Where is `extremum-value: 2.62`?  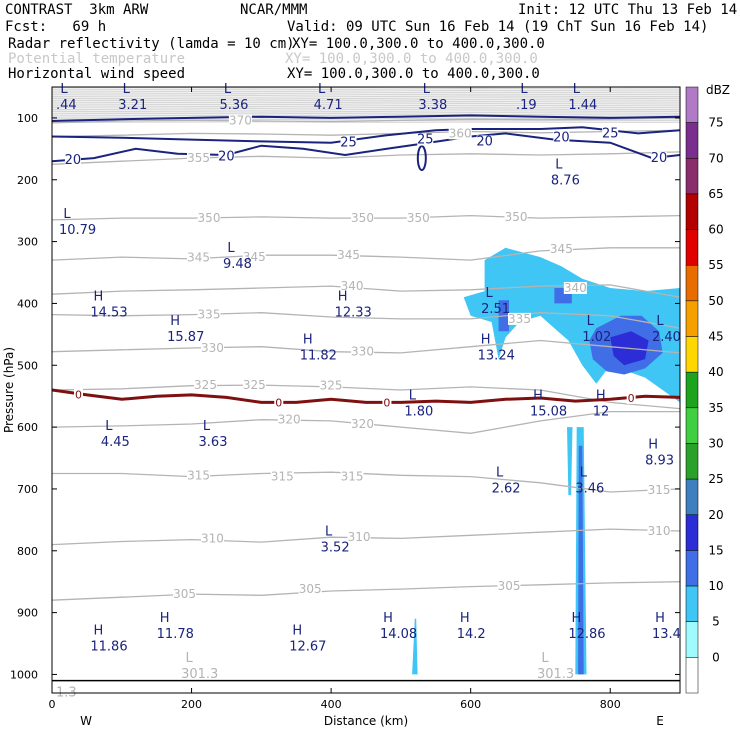
extremum-value: 2.62 is located at coordinates (506, 489).